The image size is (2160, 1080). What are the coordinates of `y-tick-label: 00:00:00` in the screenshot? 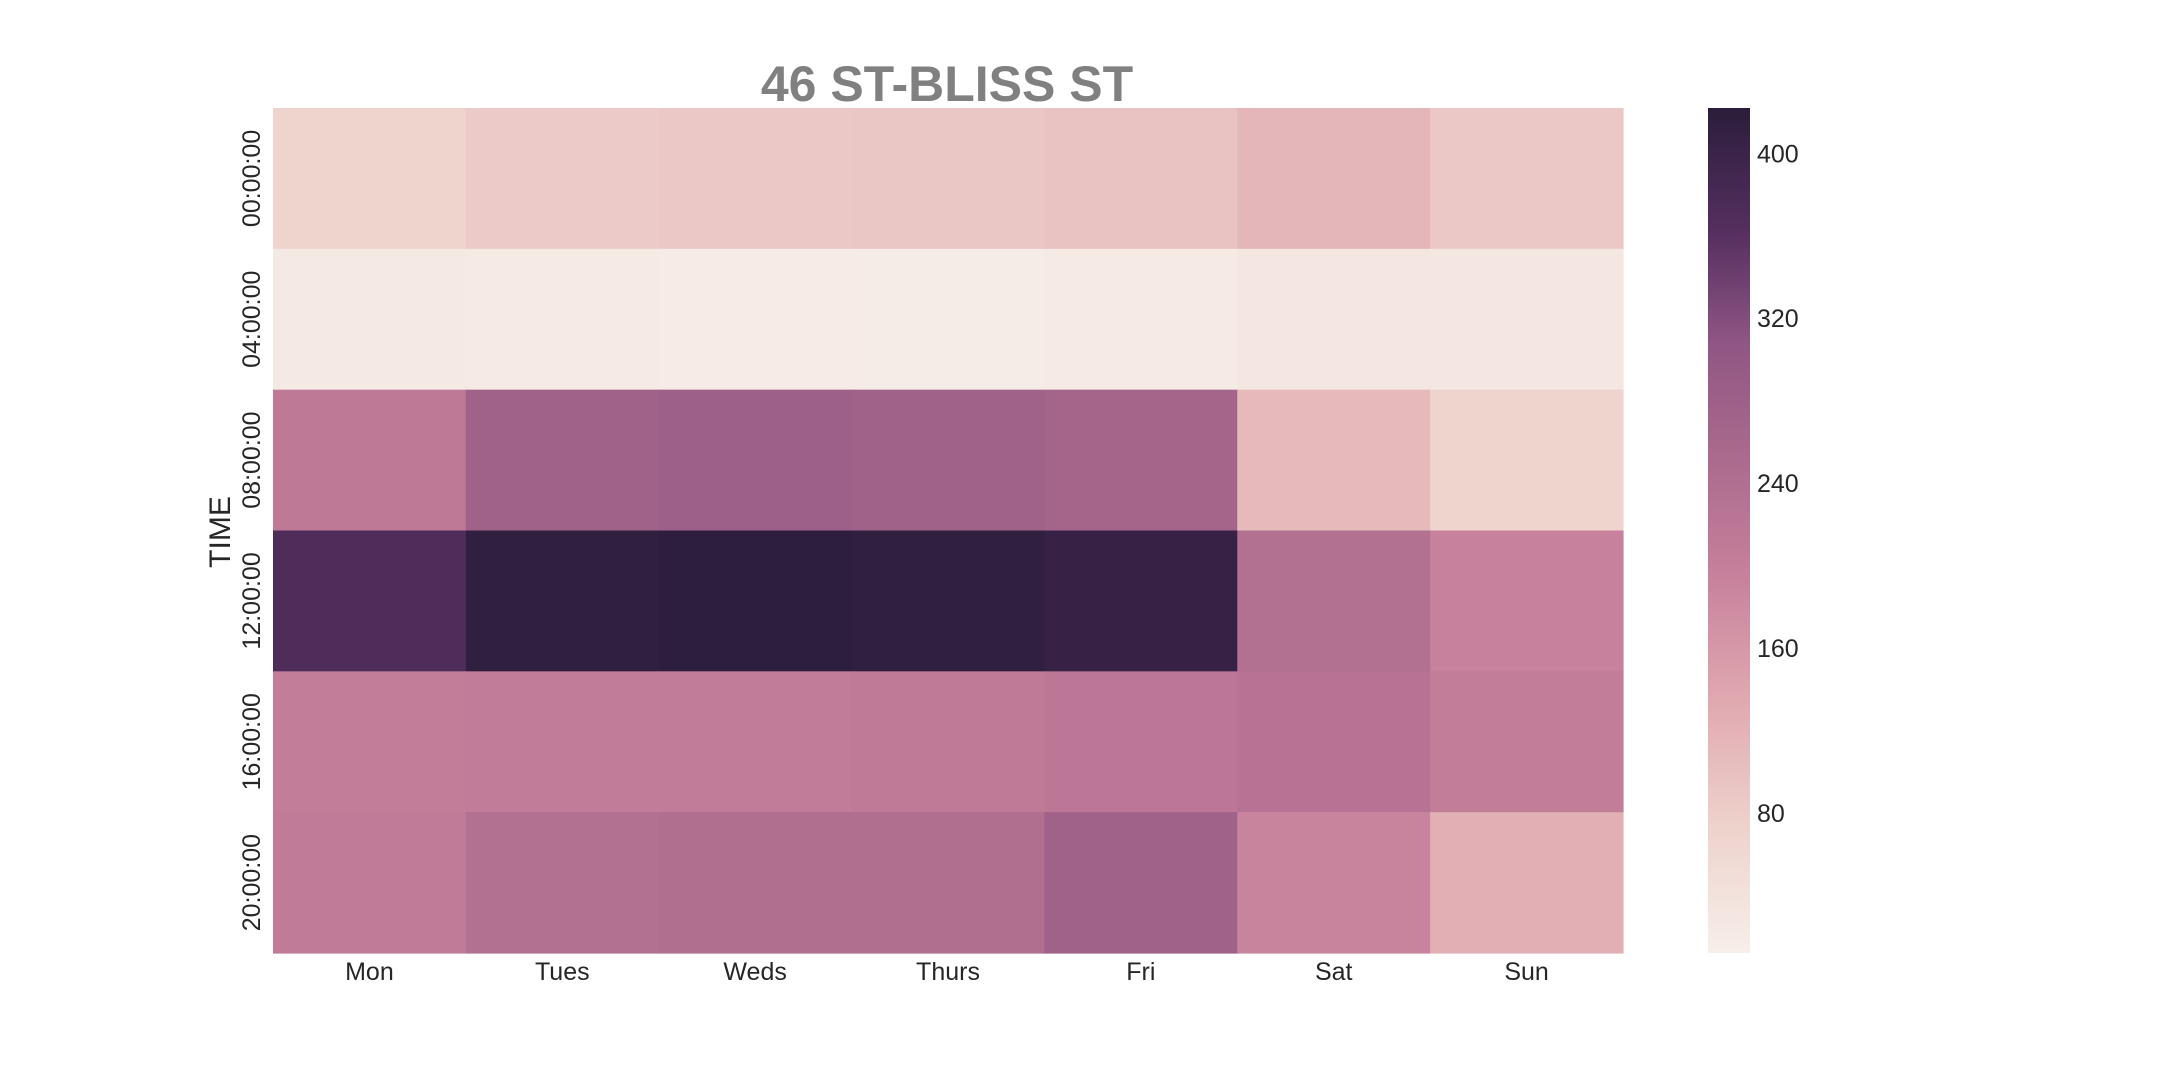 It's located at (252, 178).